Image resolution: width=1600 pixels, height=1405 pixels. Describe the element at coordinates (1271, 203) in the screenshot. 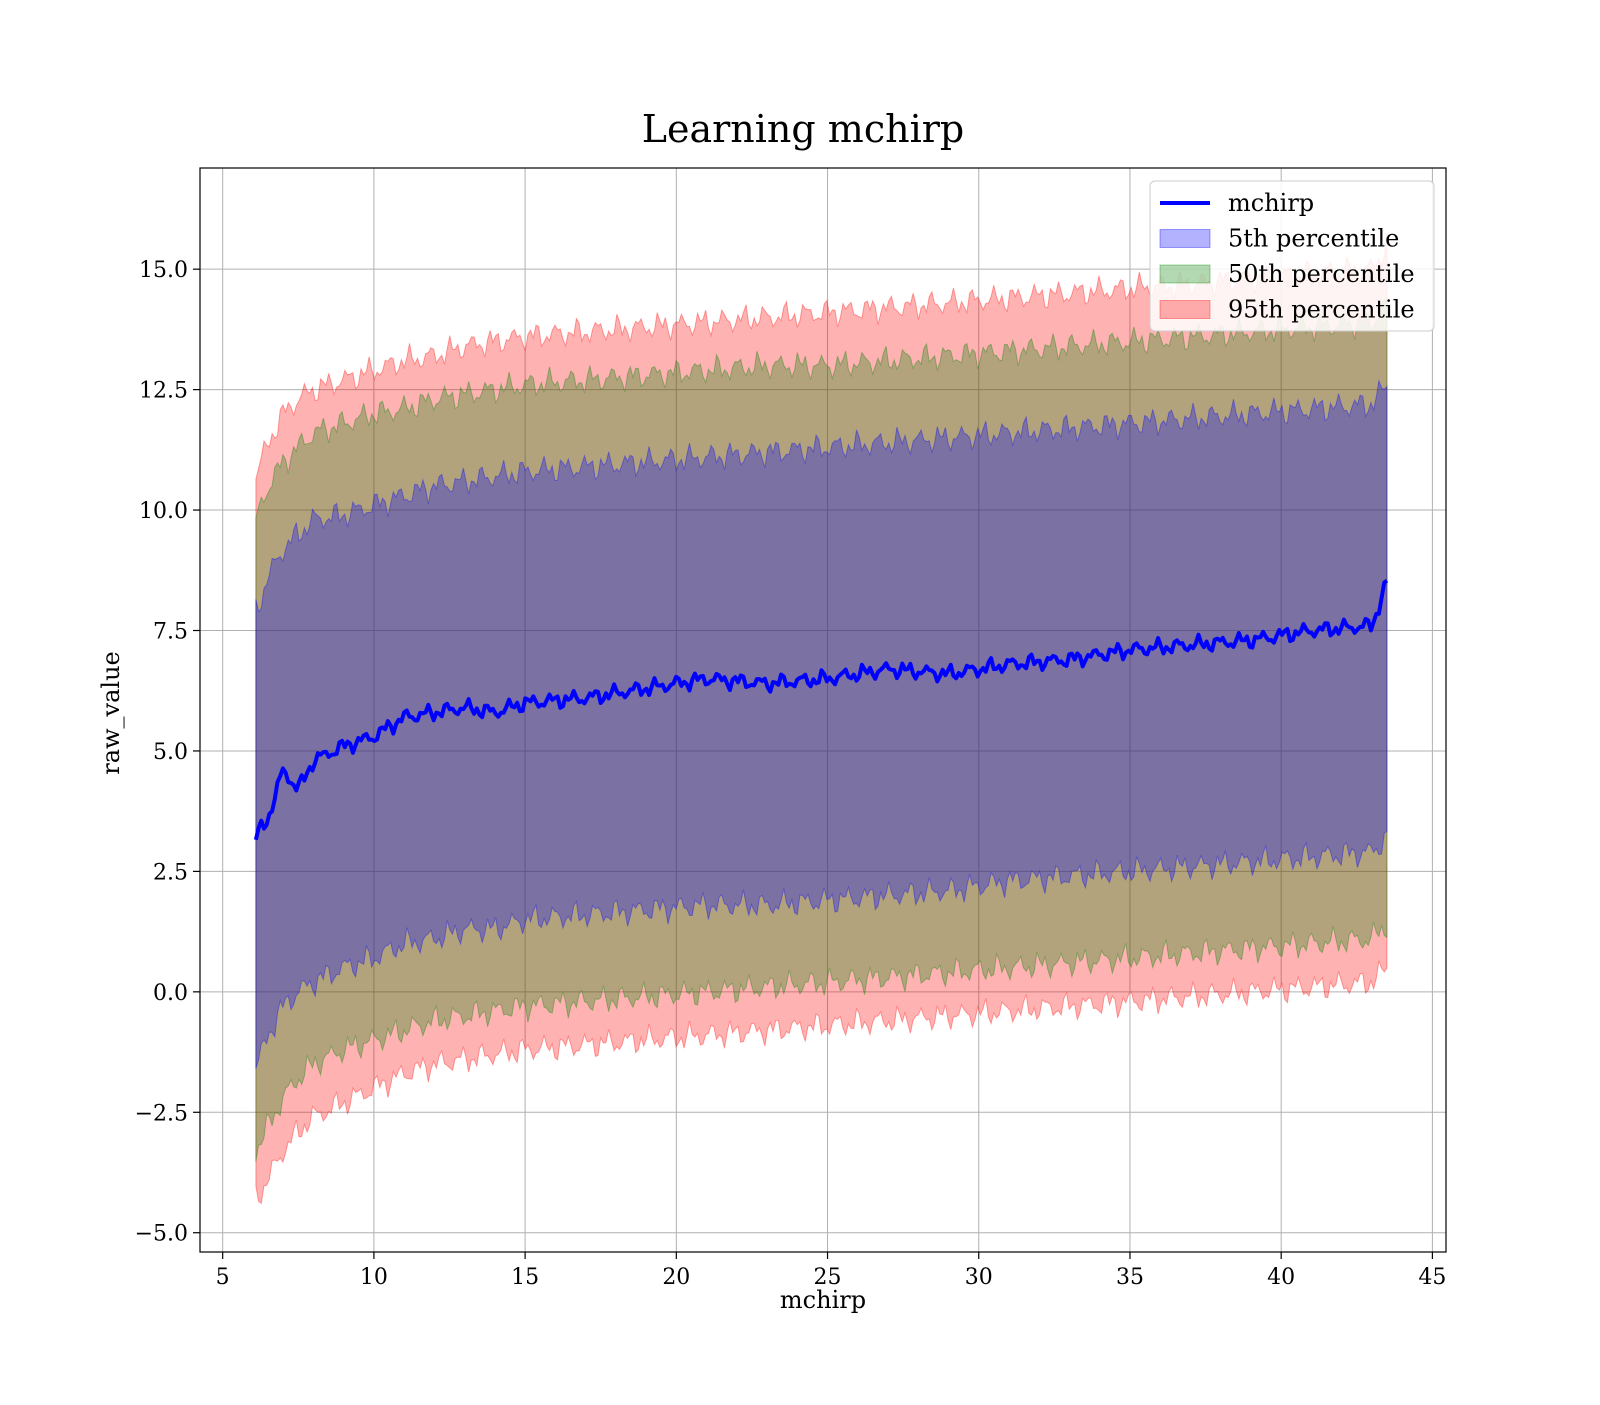

I see `legend-label: mchirp` at that location.